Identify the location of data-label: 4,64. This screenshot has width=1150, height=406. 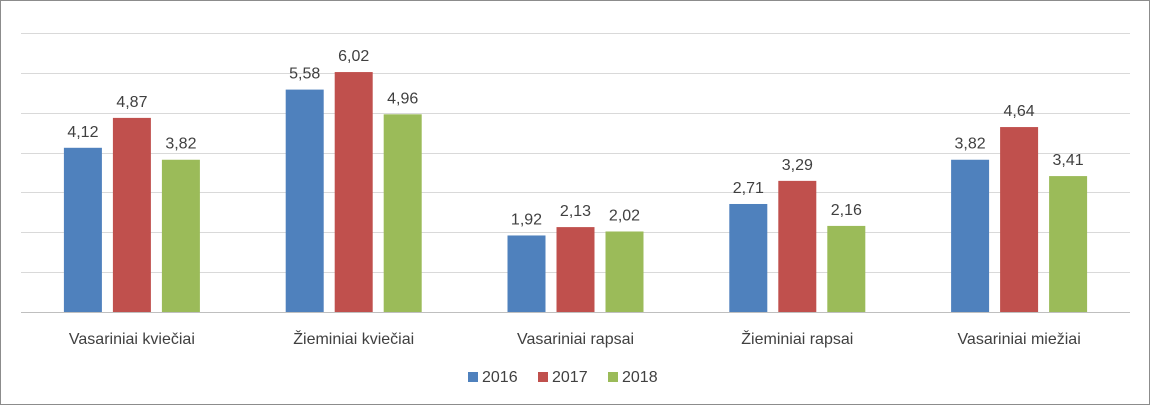
(1019, 111).